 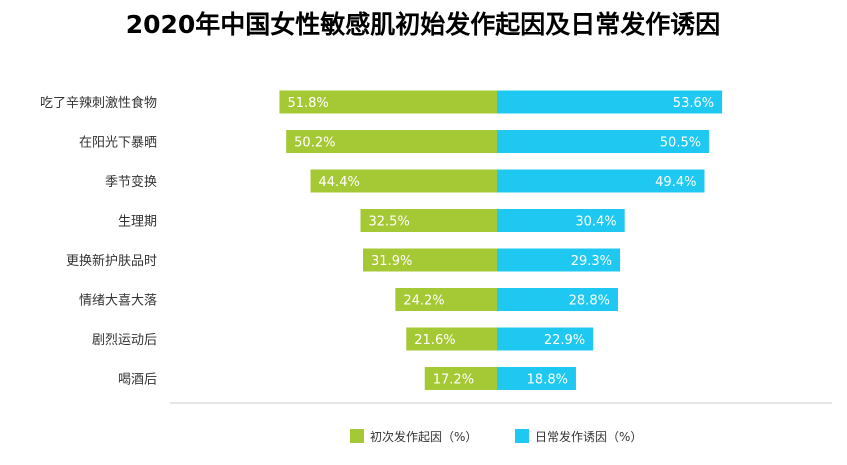 I want to click on legend-item: 日常发作诱因（%）, so click(x=578, y=436).